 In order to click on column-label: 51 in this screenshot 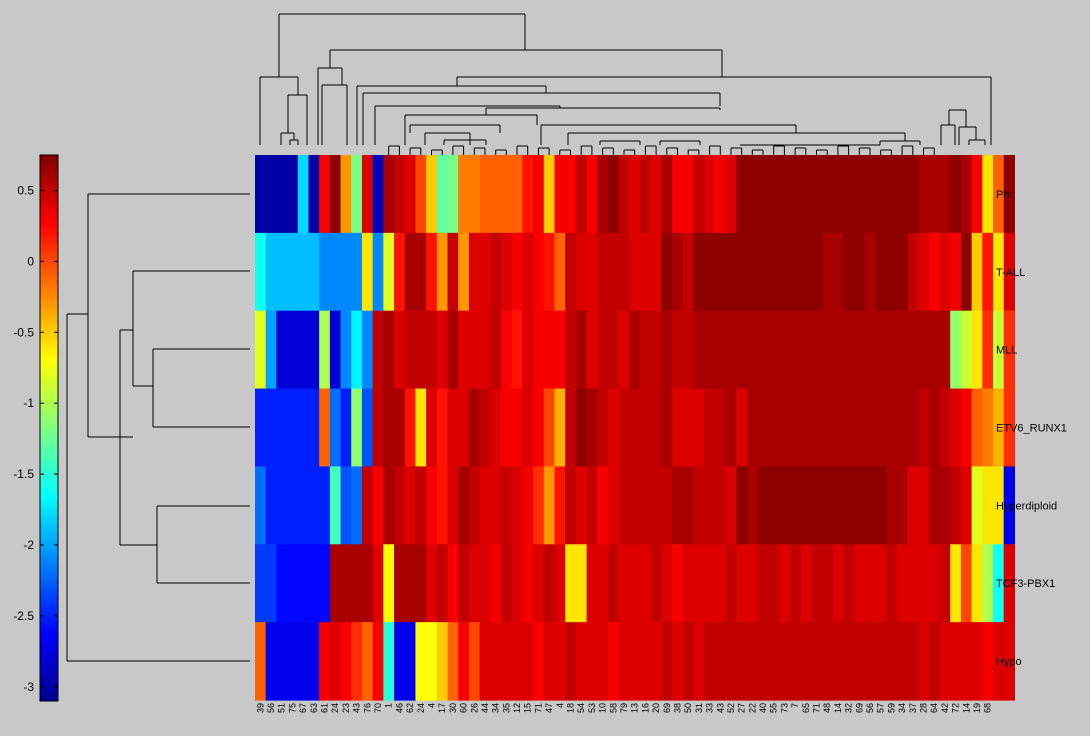, I will do `click(282, 708)`.